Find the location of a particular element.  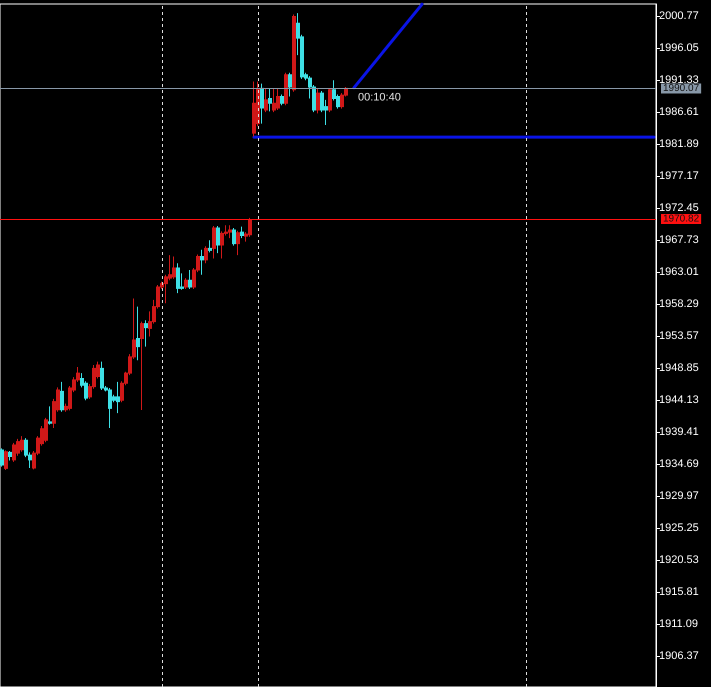

y-tick-label: 1915.81 is located at coordinates (679, 592).